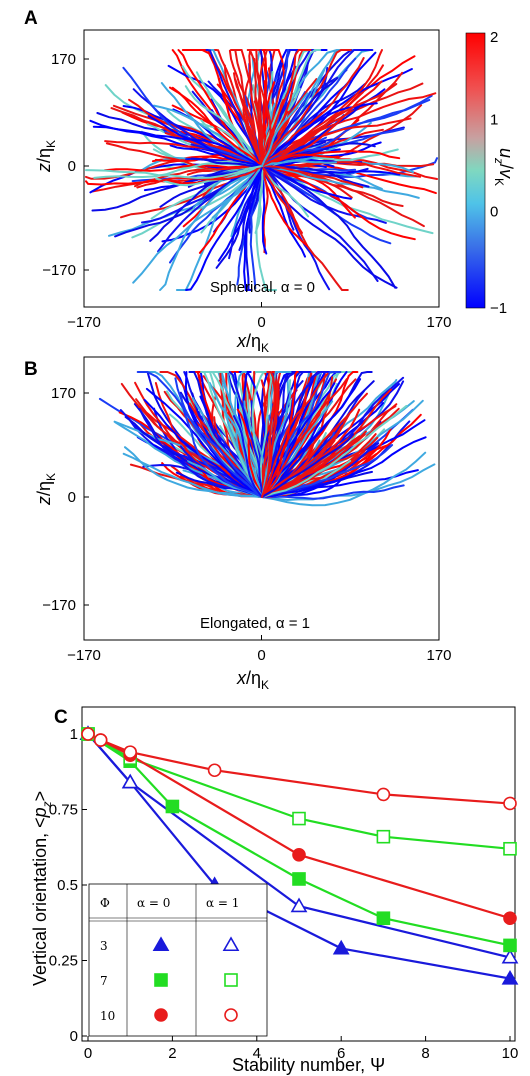  What do you see at coordinates (196, 979) in the screenshot?
I see `legend-markers` at bounding box center [196, 979].